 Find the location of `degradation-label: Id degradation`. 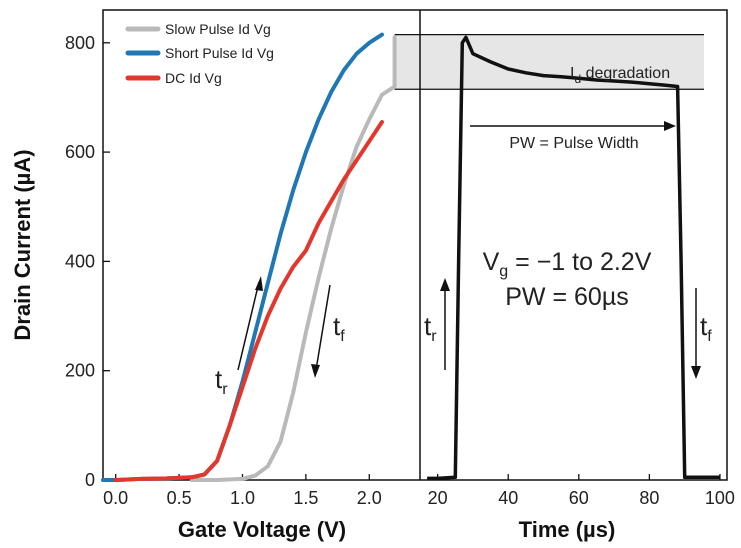

degradation-label: Id degradation is located at coordinates (620, 75).